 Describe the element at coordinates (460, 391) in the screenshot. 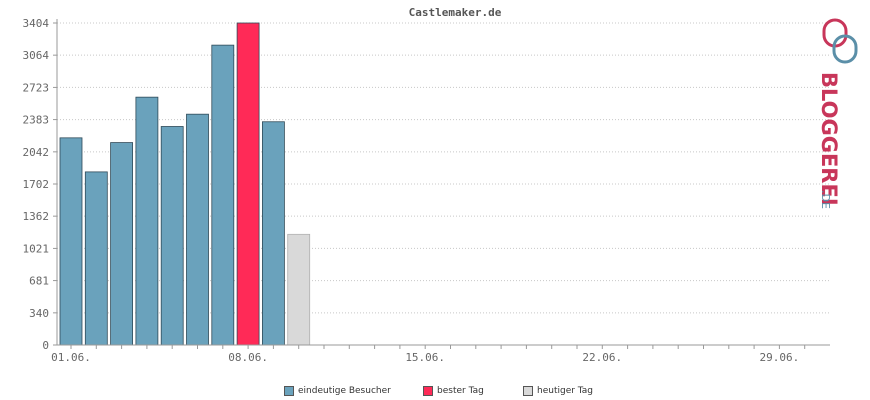

I see `legend-label: bester Tag` at that location.